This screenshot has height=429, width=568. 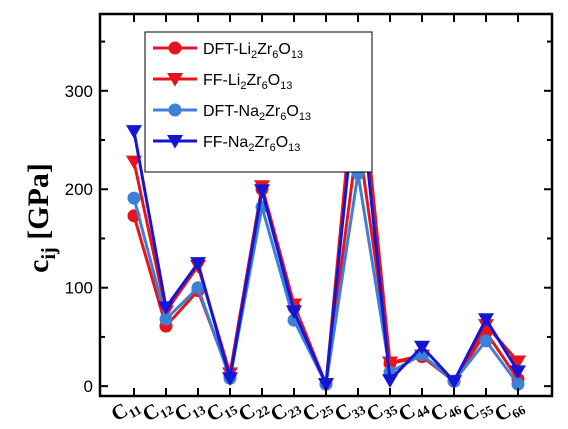 What do you see at coordinates (262, 191) in the screenshot?
I see `data-point-s4-C22` at bounding box center [262, 191].